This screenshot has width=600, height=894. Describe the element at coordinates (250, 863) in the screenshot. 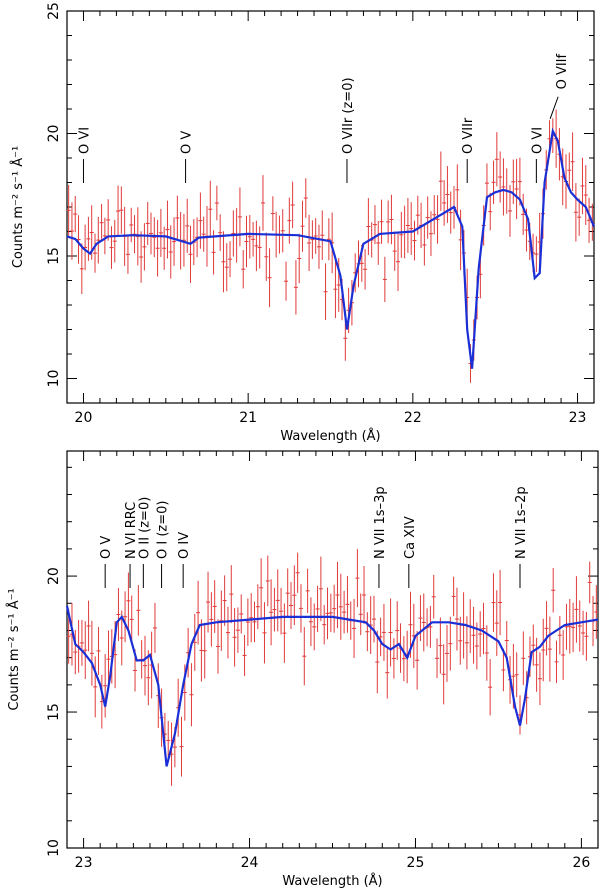

I see `x-tick-label: 24` at that location.